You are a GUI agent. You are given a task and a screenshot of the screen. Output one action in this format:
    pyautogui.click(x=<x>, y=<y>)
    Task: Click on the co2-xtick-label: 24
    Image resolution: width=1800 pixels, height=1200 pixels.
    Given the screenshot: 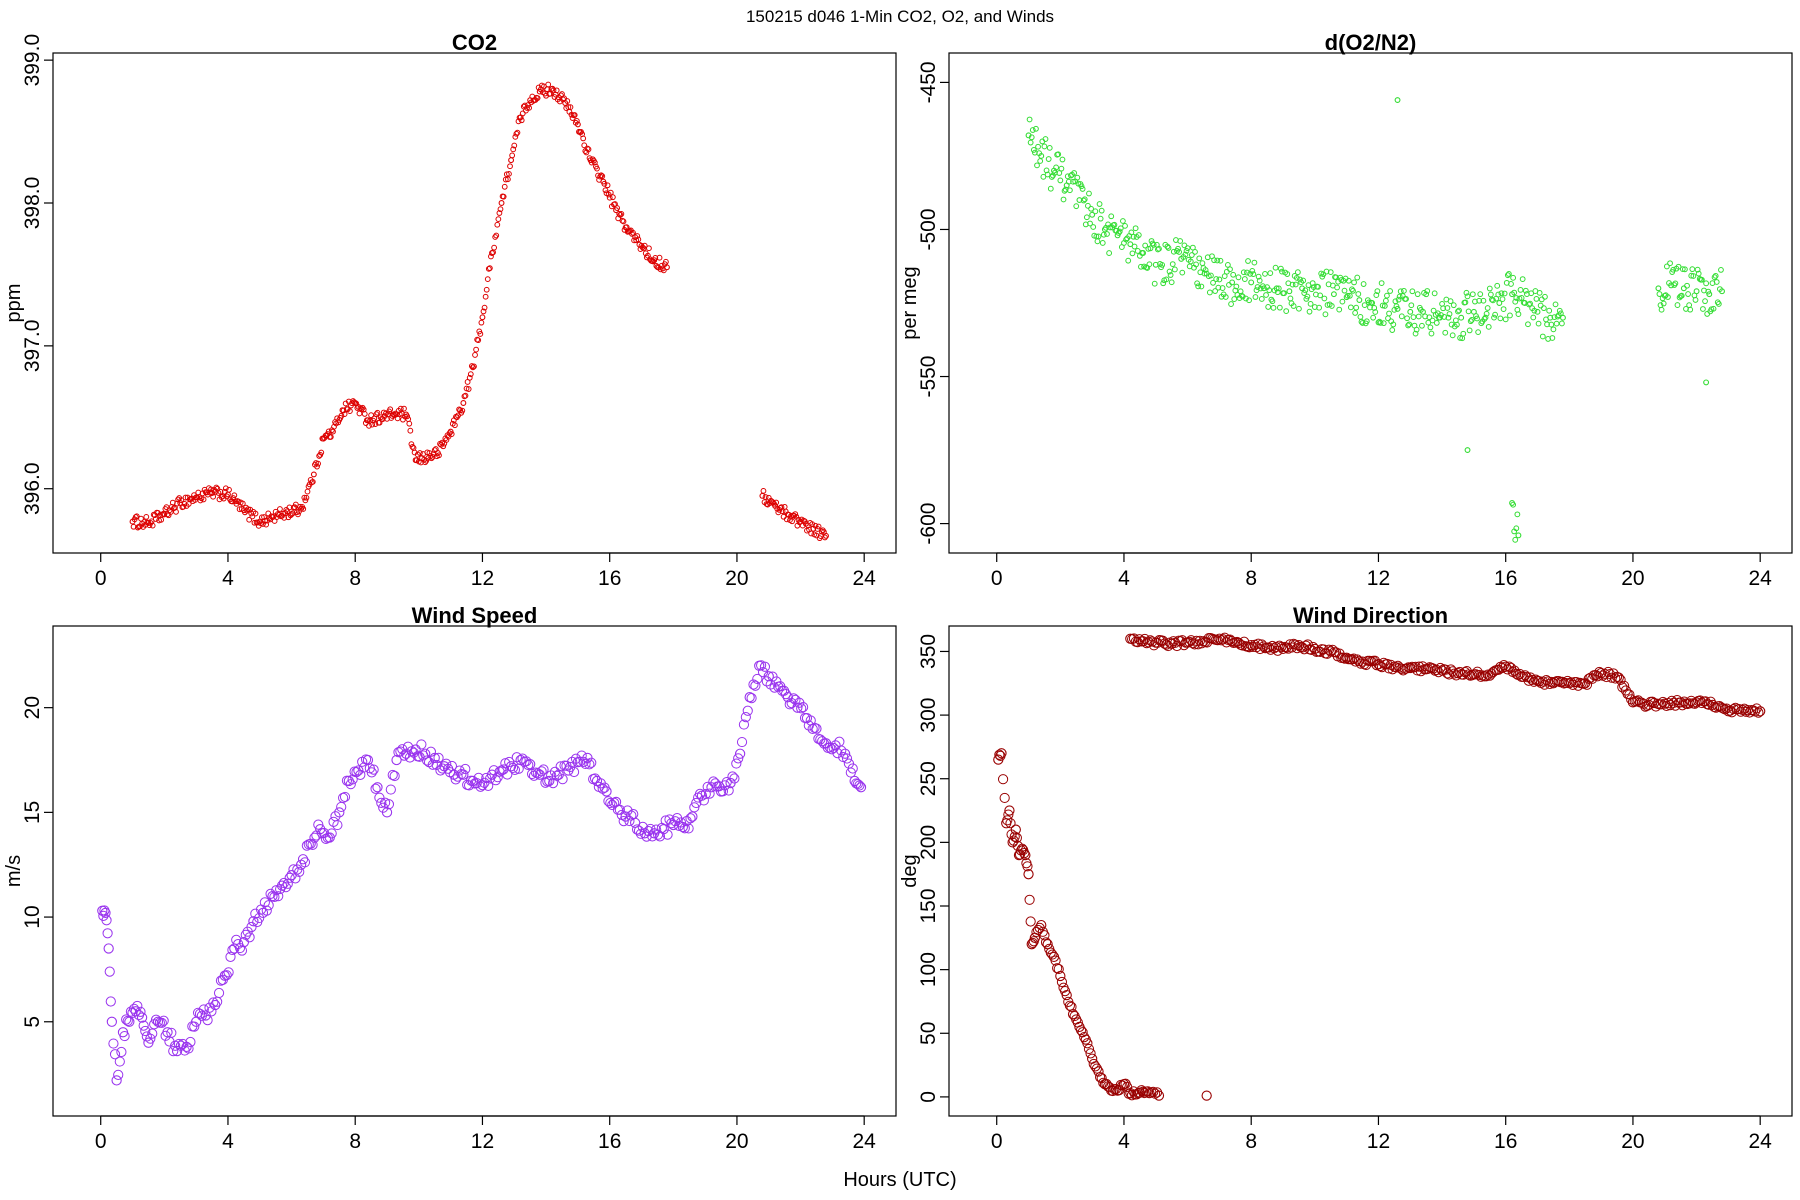 What is the action you would take?
    pyautogui.click(x=865, y=578)
    